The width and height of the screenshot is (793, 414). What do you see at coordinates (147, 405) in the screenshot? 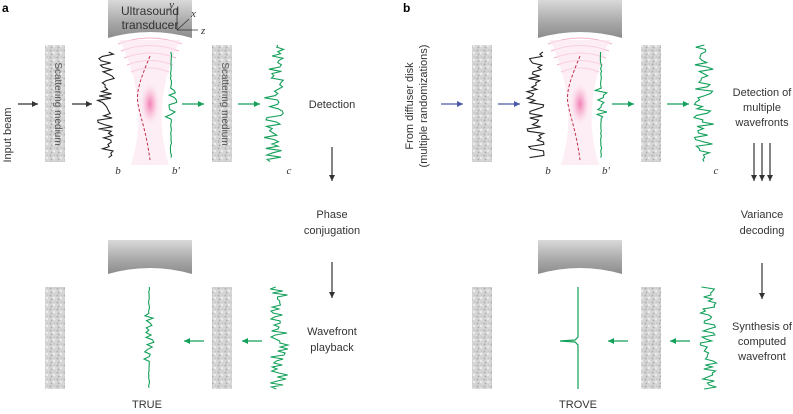
I see `caption-true: TRUE` at bounding box center [147, 405].